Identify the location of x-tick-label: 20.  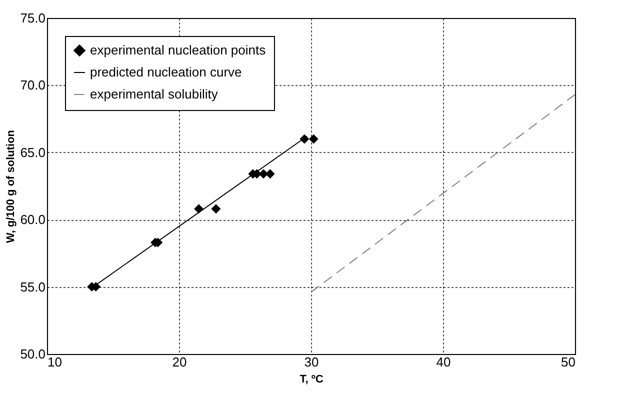
(179, 362).